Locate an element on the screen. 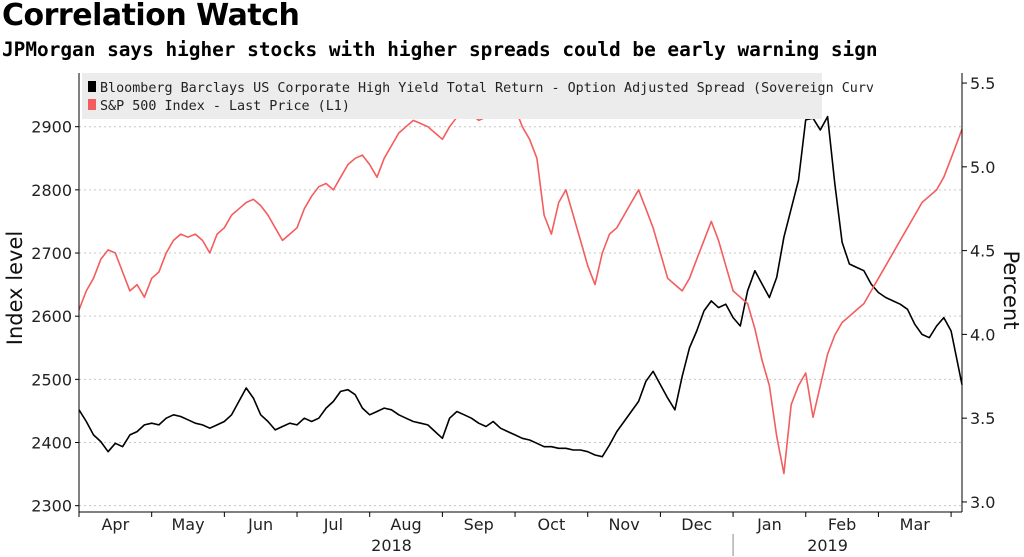 Image resolution: width=1024 pixels, height=557 pixels. x-month-label-apr: Apr is located at coordinates (115, 524).